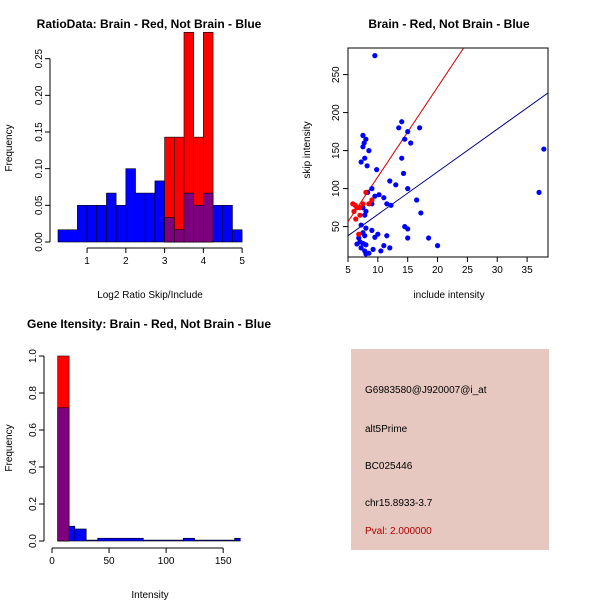  What do you see at coordinates (39, 205) in the screenshot?
I see `p-ratio-ytick-label-1: 0.05` at bounding box center [39, 205].